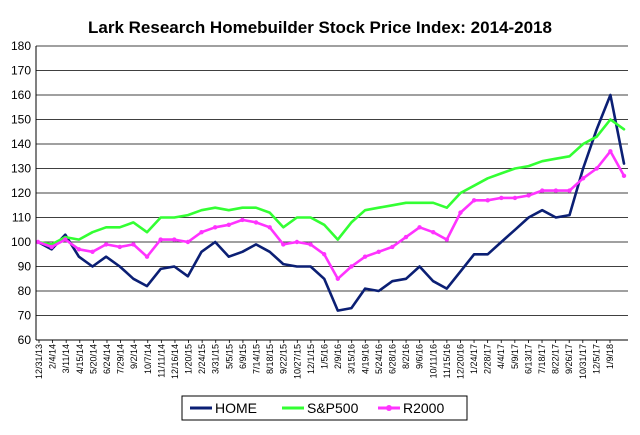  I want to click on x-tick-label: 7/29/14, so click(121, 359).